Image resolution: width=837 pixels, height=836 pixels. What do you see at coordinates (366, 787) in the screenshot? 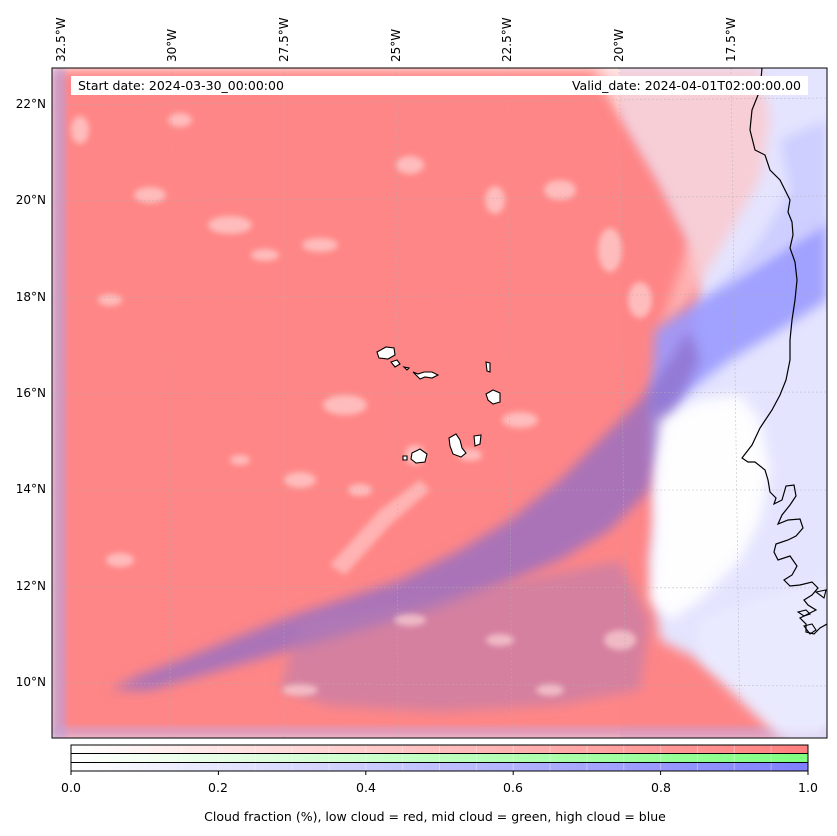
I see `colorbar-tick-2: 0.4` at bounding box center [366, 787].